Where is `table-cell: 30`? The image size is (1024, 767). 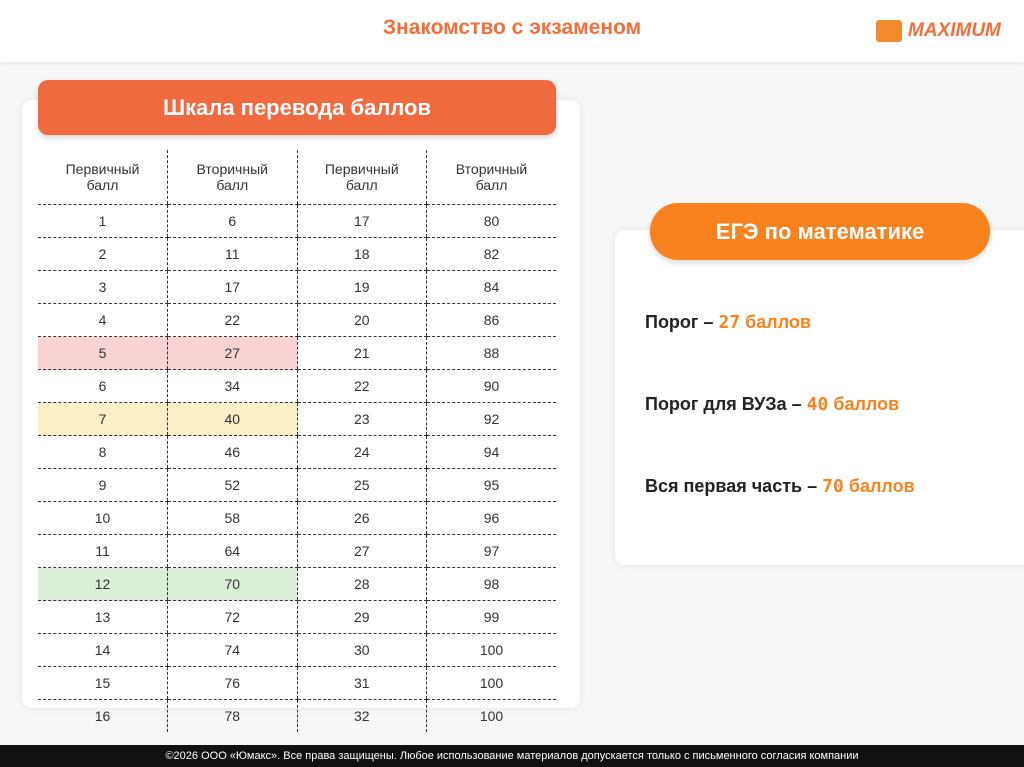
table-cell: 30 is located at coordinates (361, 650).